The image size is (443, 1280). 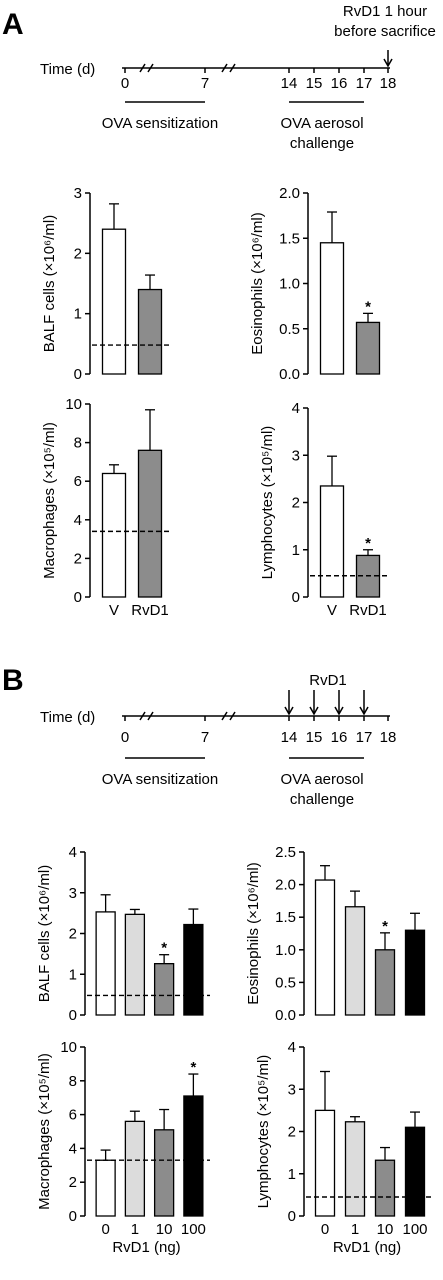 I want to click on timeline-tick-label: 18, so click(x=388, y=737).